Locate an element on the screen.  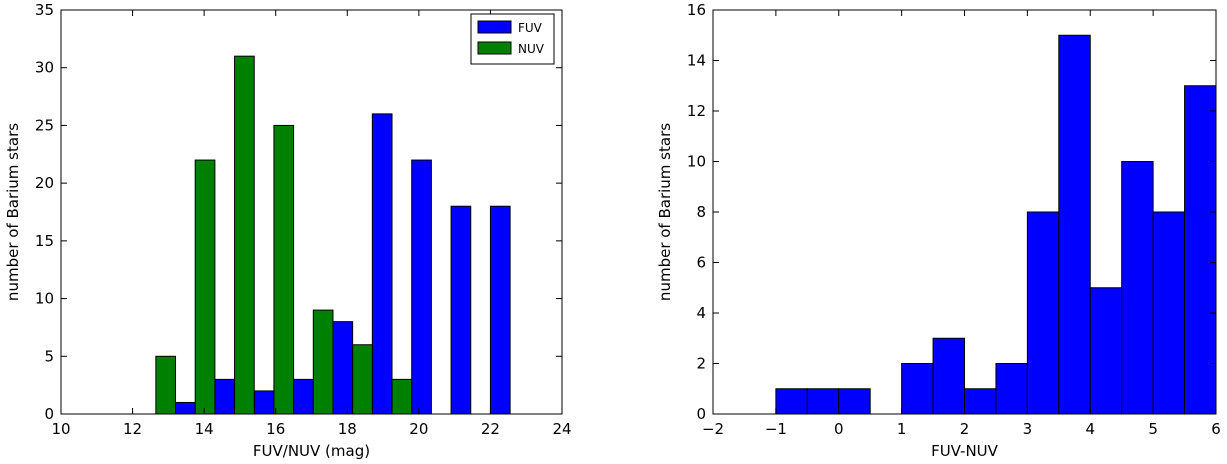
y-tick-label: 14 is located at coordinates (696, 61).